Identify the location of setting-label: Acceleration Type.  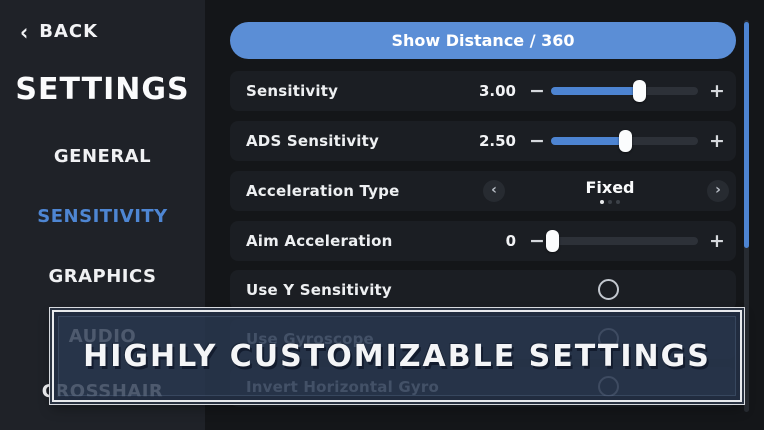
(323, 191).